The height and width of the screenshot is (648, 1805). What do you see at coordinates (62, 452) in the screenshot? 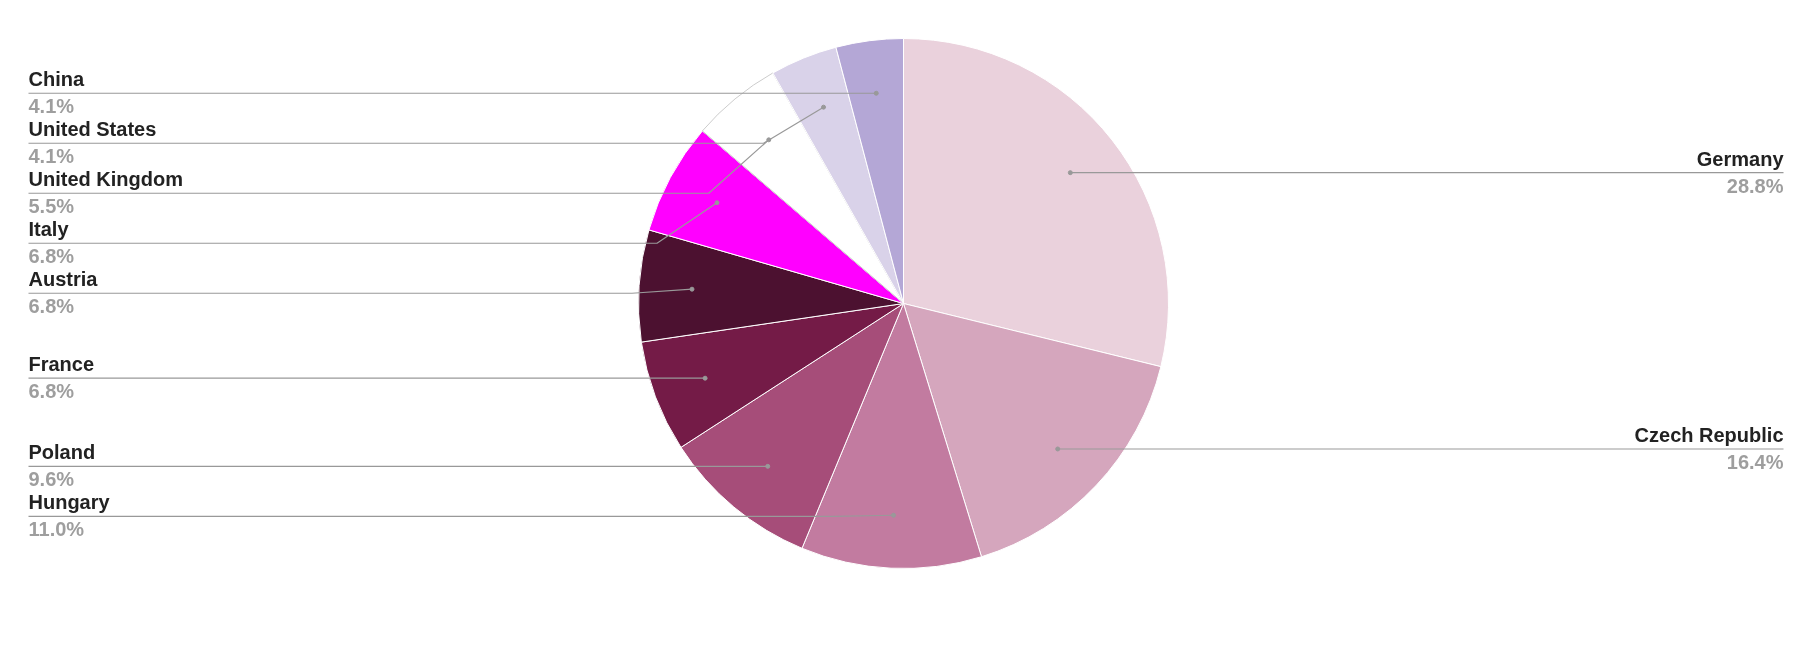
I see `slice-label: Poland` at bounding box center [62, 452].